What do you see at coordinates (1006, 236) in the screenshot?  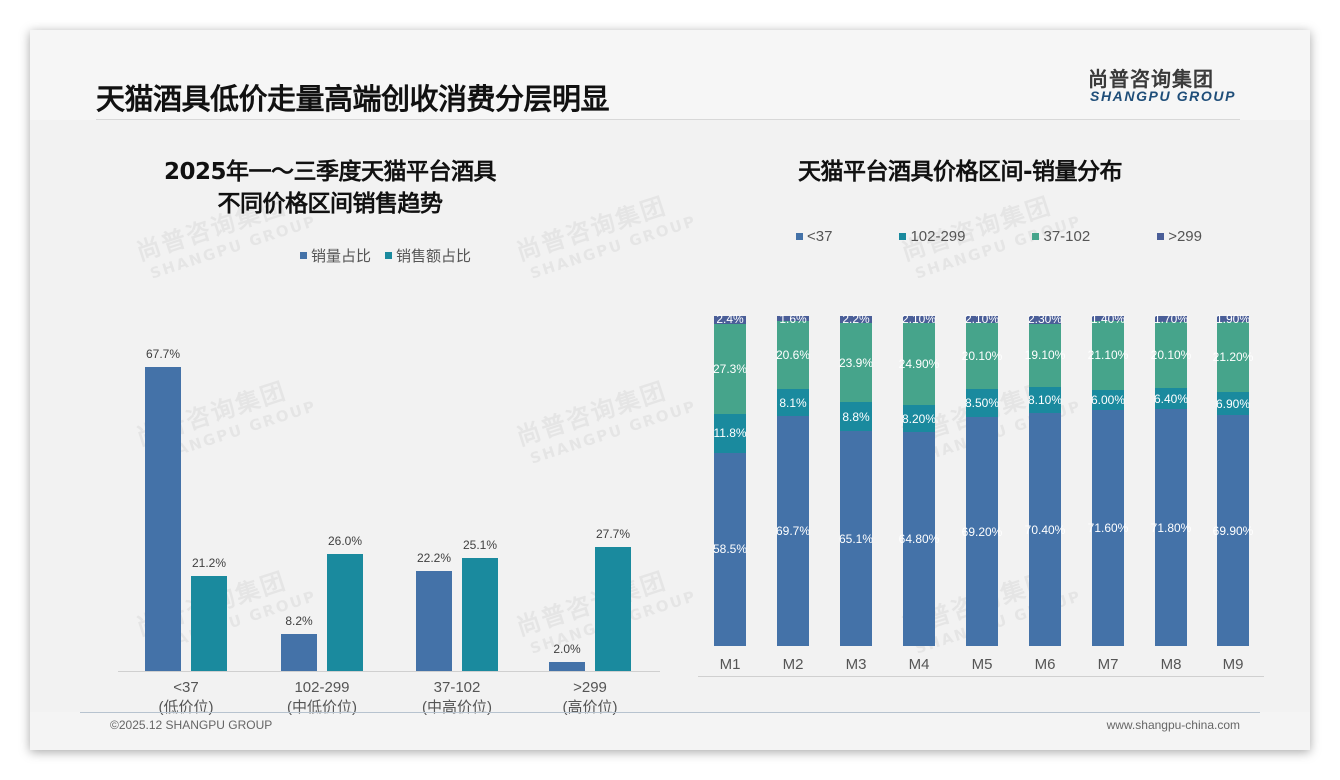 I see `right-chart-legend: <37 102-299 37-102 >299` at bounding box center [1006, 236].